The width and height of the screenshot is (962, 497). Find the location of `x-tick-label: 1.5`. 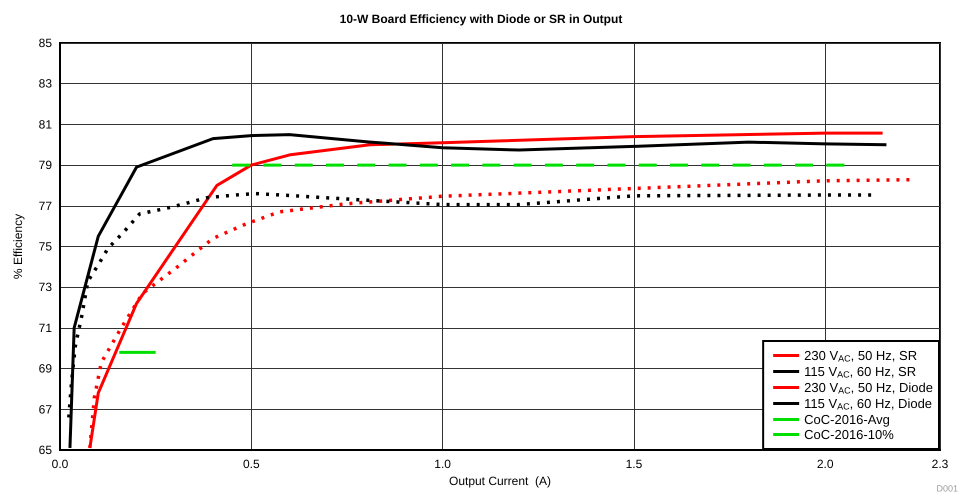

x-tick-label: 1.5 is located at coordinates (634, 464).